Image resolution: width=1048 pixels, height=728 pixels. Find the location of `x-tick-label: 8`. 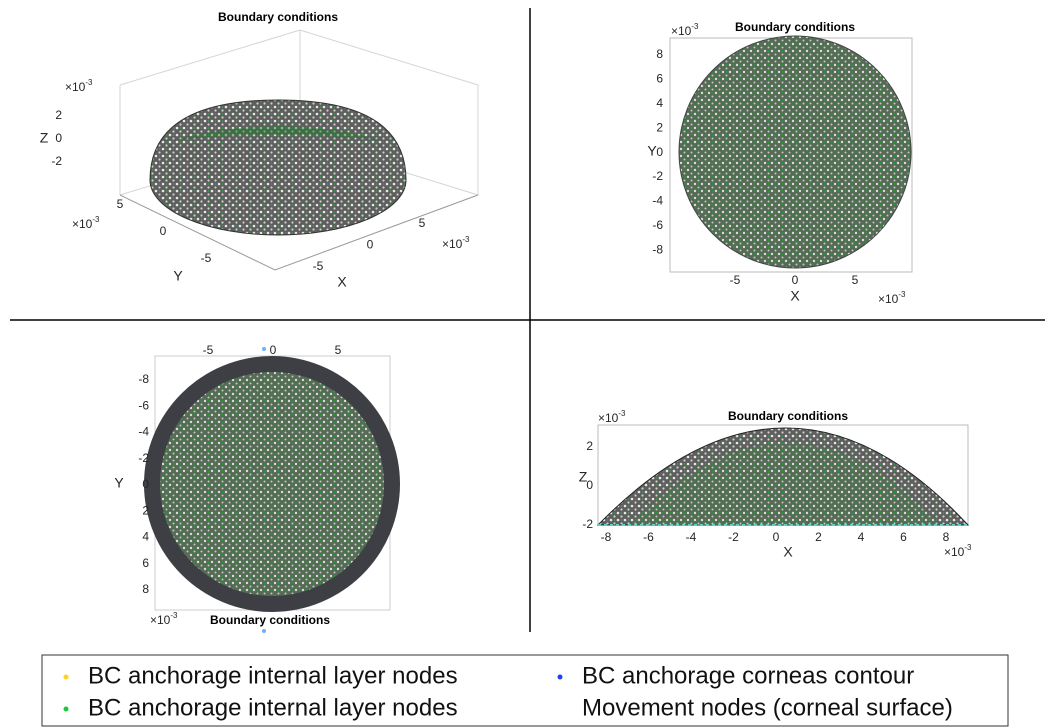

x-tick-label: 8 is located at coordinates (946, 537).